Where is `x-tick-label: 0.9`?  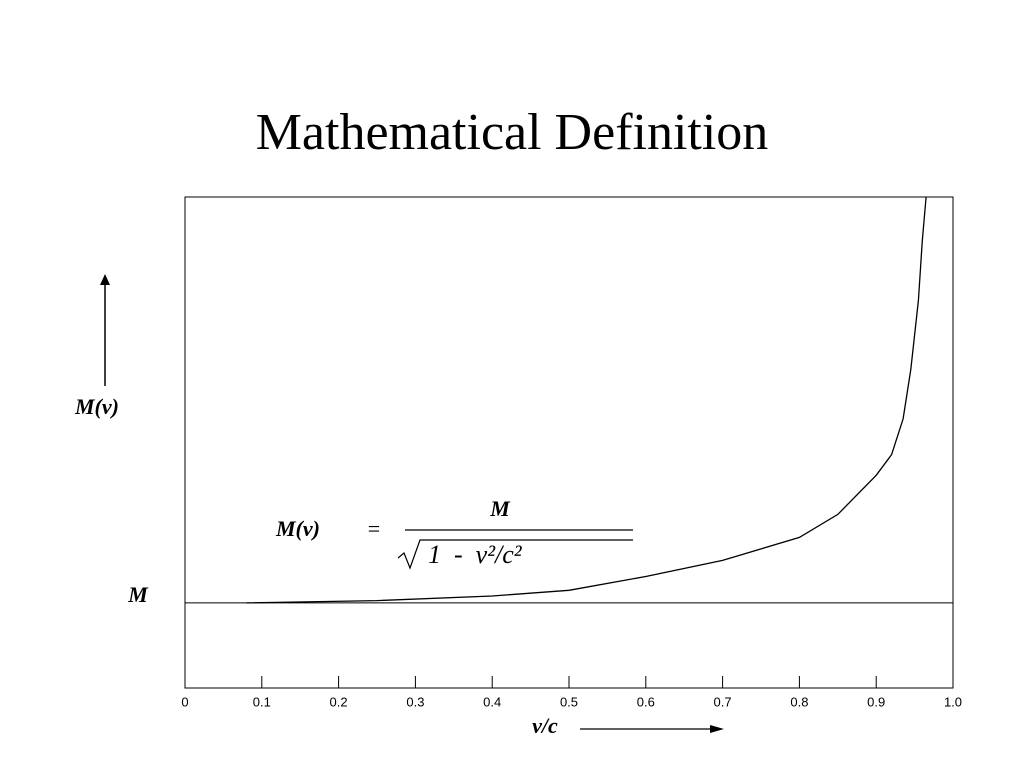
x-tick-label: 0.9 is located at coordinates (876, 701).